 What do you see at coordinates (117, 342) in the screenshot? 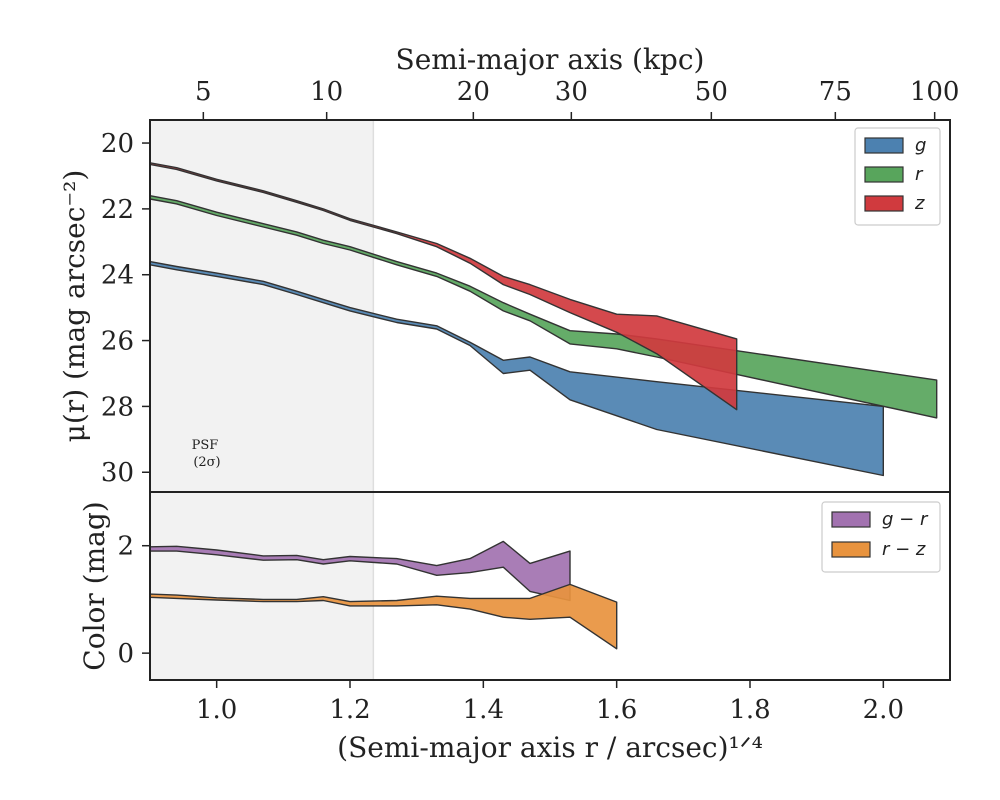
I see `y-tick-label: 26` at bounding box center [117, 342].